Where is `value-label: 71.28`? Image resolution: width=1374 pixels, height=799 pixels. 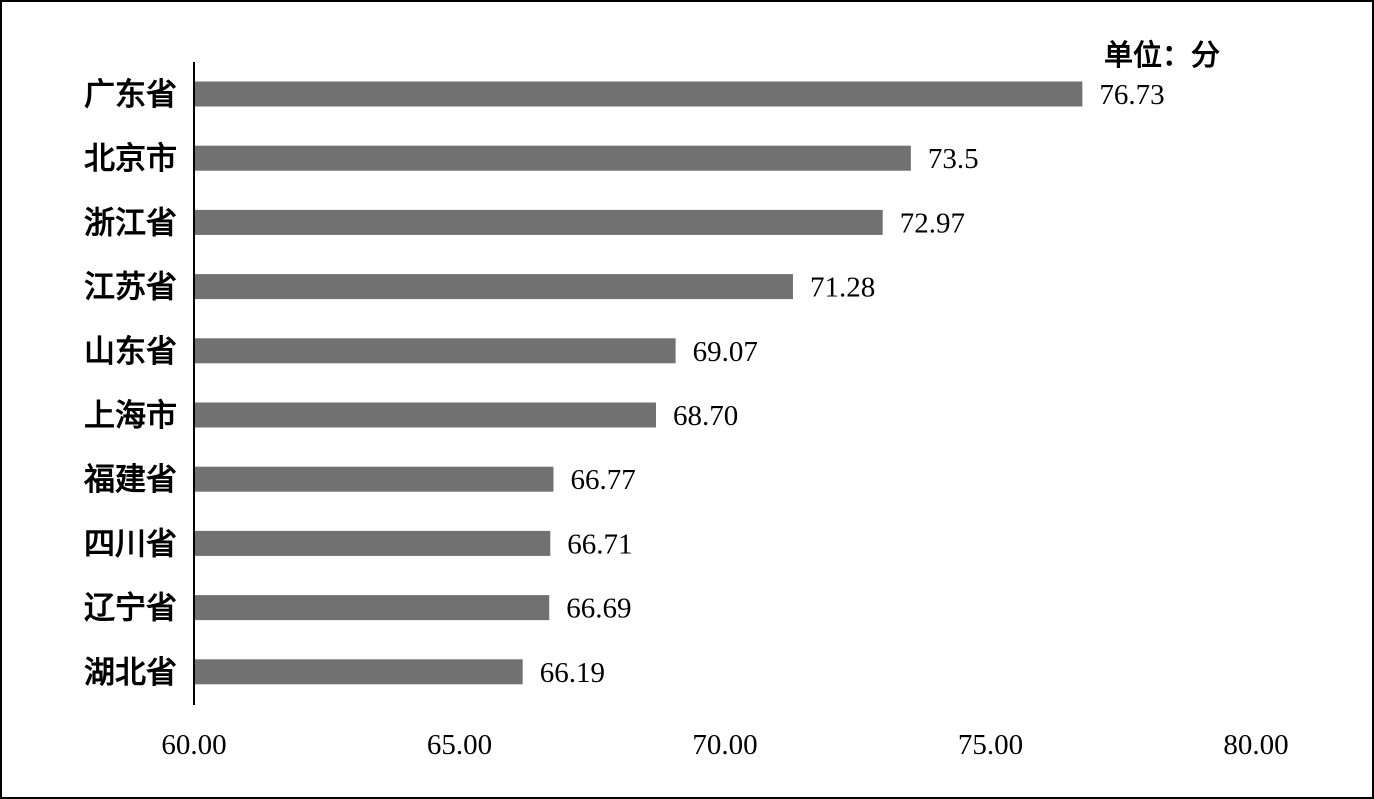
value-label: 71.28 is located at coordinates (842, 288).